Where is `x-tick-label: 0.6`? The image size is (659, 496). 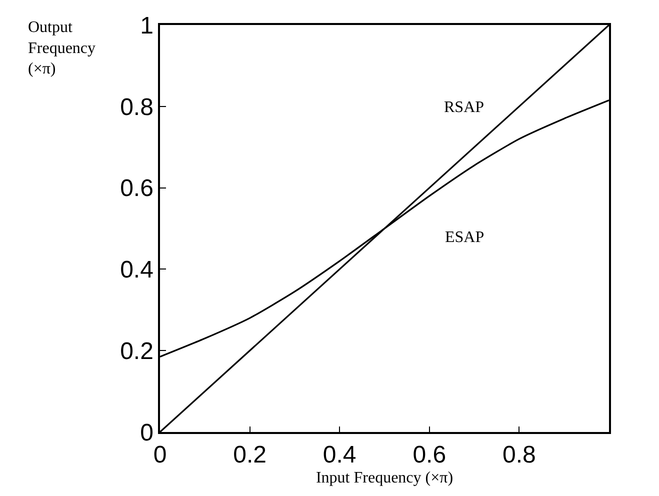 x-tick-label: 0.6 is located at coordinates (429, 455).